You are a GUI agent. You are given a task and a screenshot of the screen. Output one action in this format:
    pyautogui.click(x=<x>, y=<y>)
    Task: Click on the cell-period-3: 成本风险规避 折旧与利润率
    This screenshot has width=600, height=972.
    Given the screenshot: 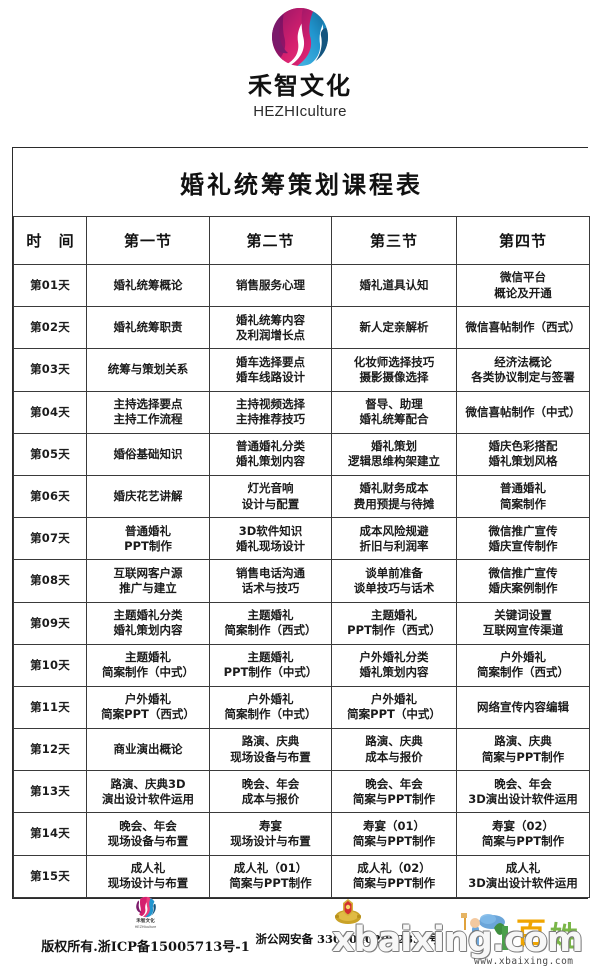 What is the action you would take?
    pyautogui.click(x=394, y=539)
    